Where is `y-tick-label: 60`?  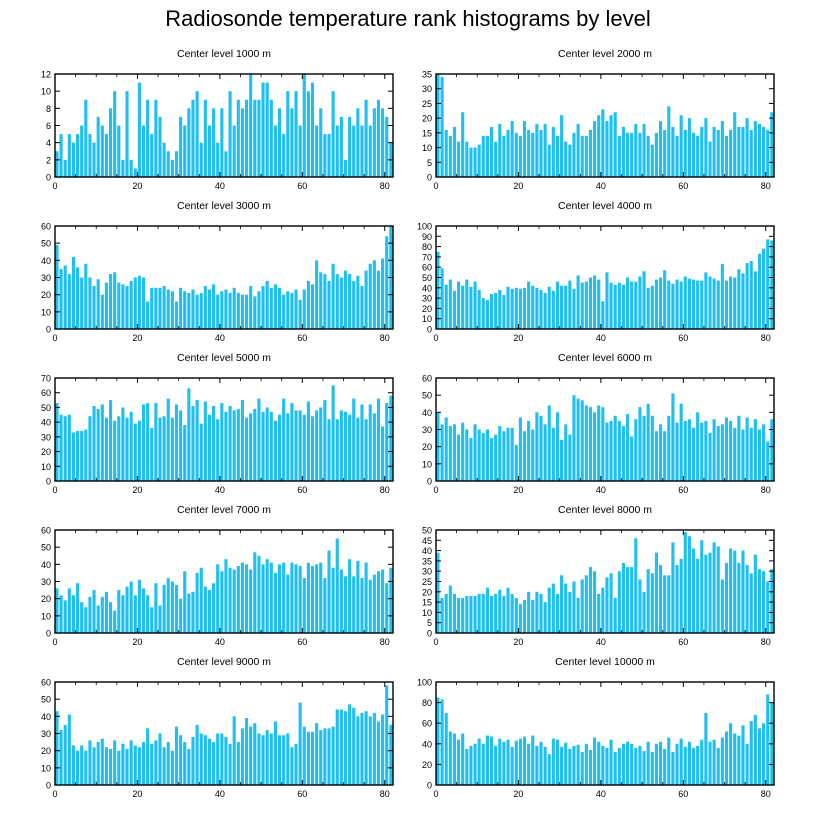
y-tick-label: 60 is located at coordinates (46, 393).